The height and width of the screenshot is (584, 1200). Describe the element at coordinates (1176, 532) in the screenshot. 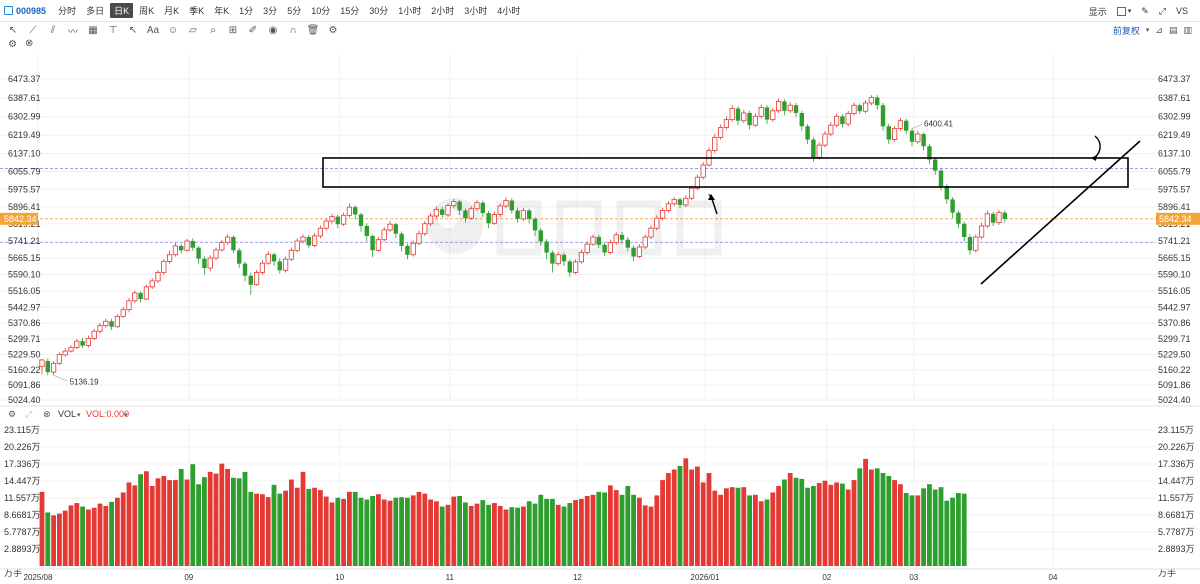

I see `volume-tick-right: 5.7787万` at that location.